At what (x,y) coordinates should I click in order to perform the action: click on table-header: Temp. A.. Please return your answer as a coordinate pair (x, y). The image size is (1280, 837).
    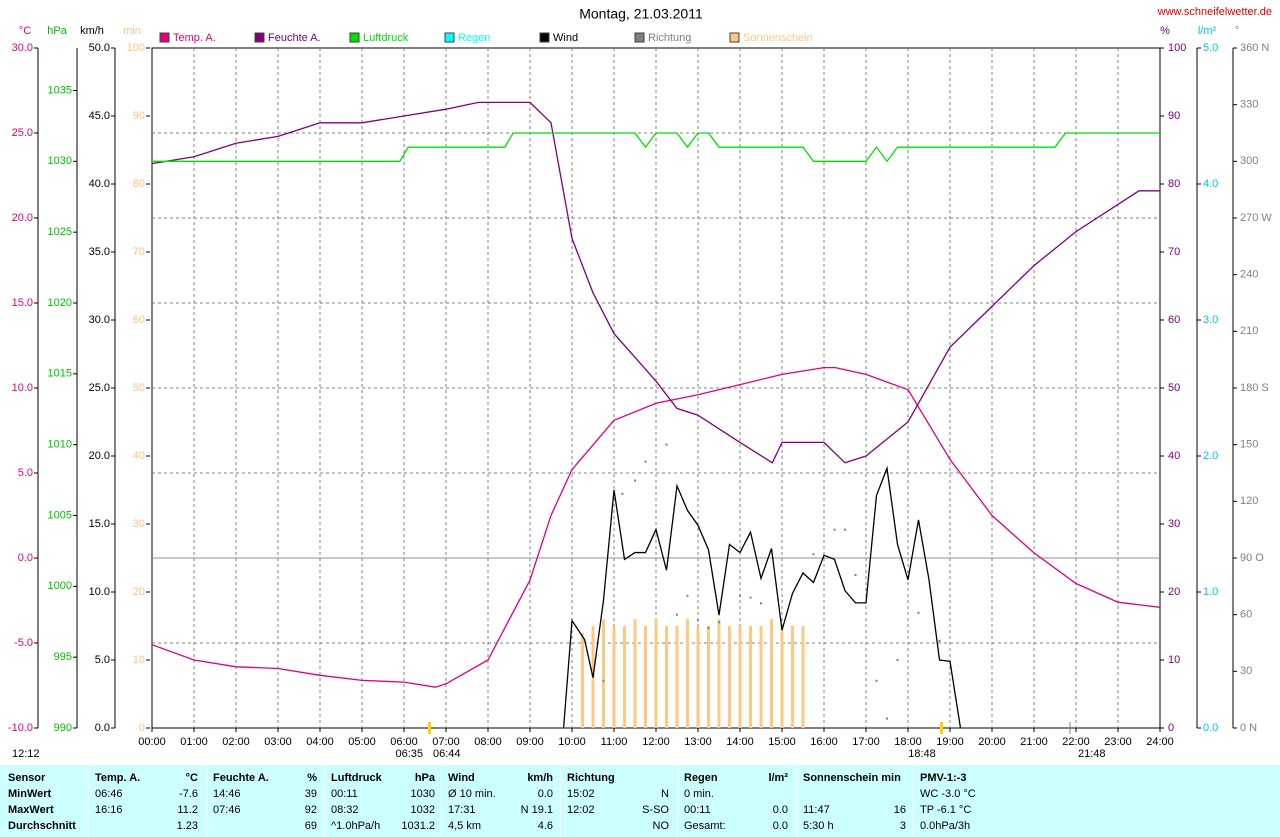
    Looking at the image, I should click on (118, 778).